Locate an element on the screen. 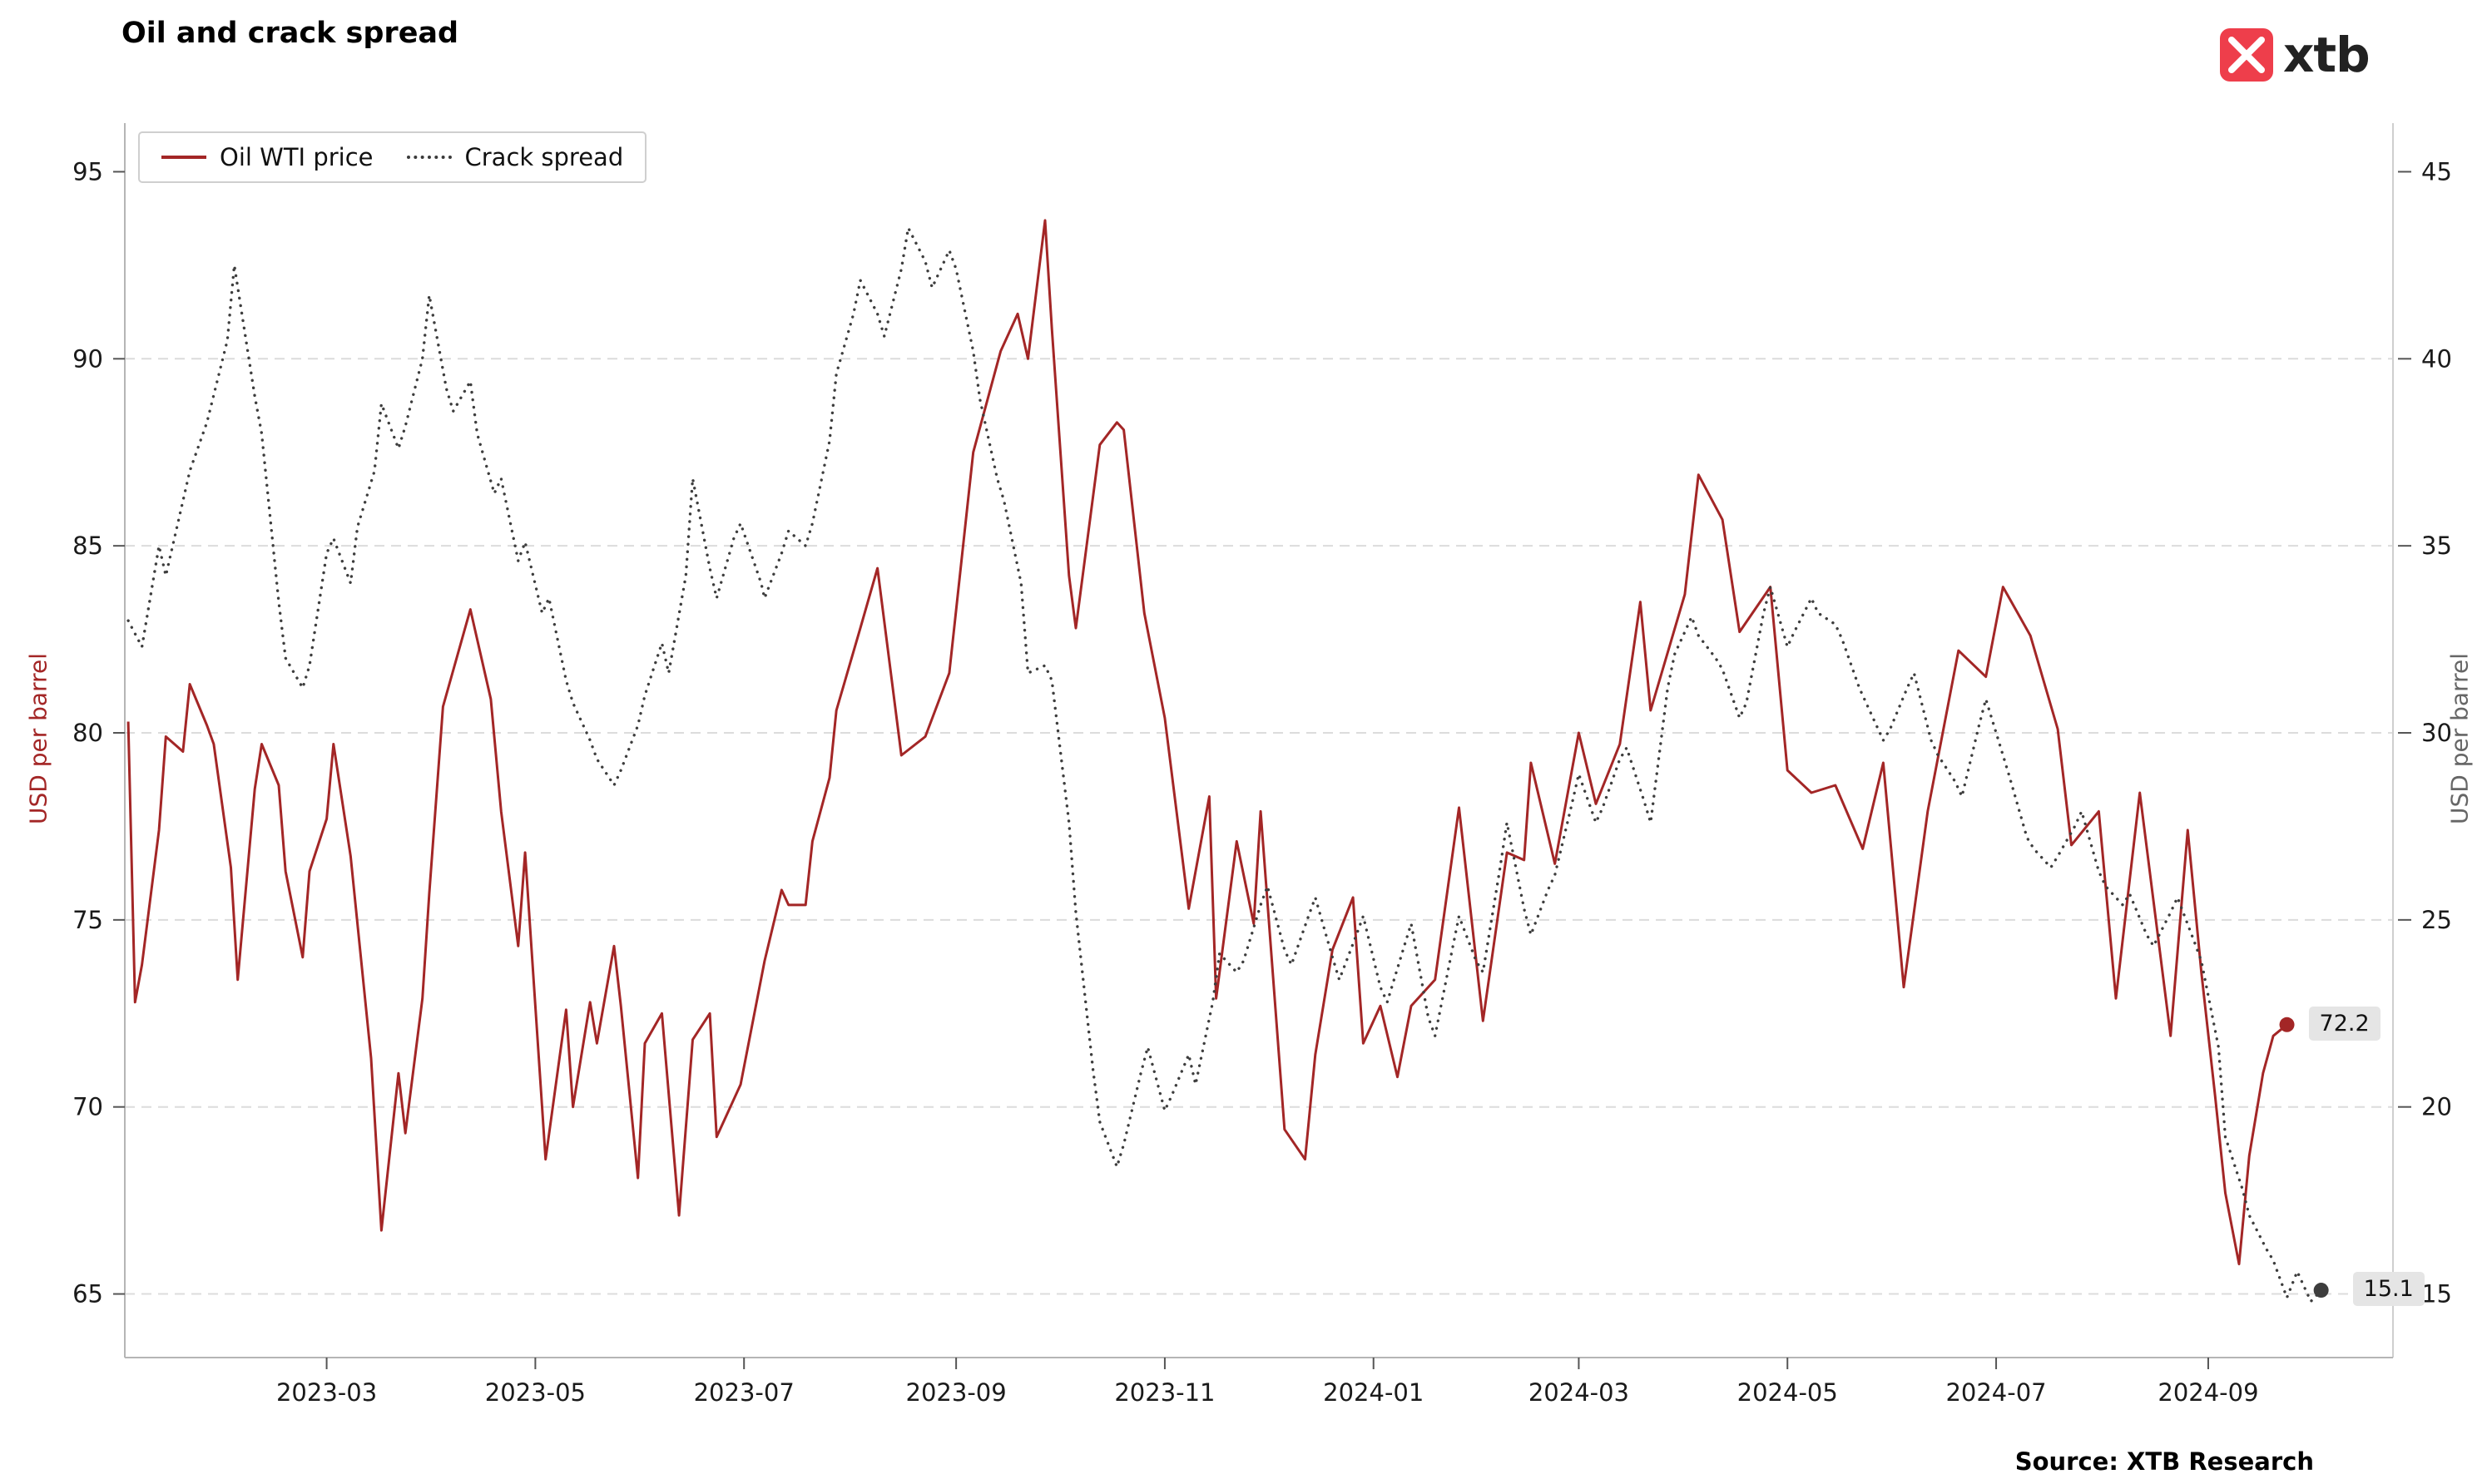 Image resolution: width=2487 pixels, height=1484 pixels. tick-label: 2024-01 is located at coordinates (1373, 1392).